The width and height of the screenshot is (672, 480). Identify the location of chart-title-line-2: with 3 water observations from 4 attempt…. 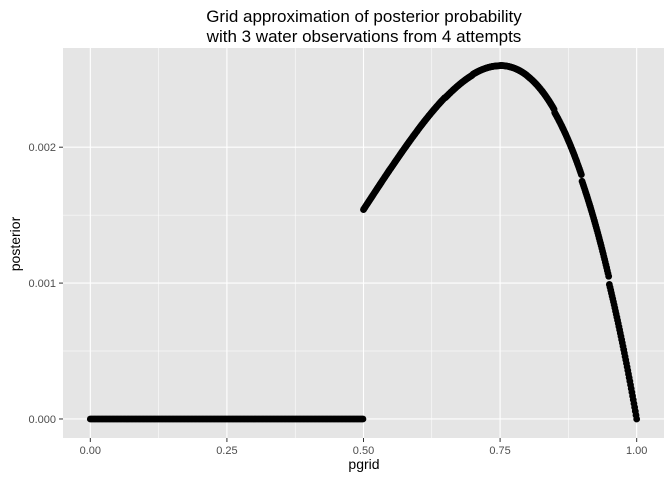
(364, 36).